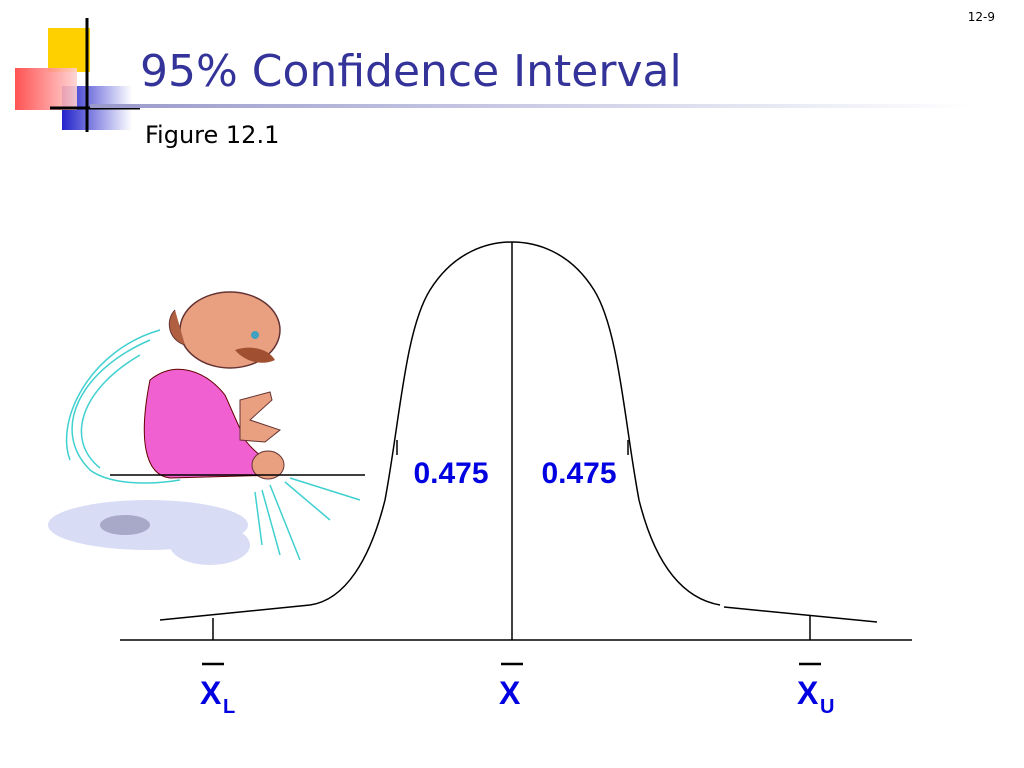 The image size is (1024, 768). Describe the element at coordinates (212, 135) in the screenshot. I see `subtitle: Figure 12.1` at that location.